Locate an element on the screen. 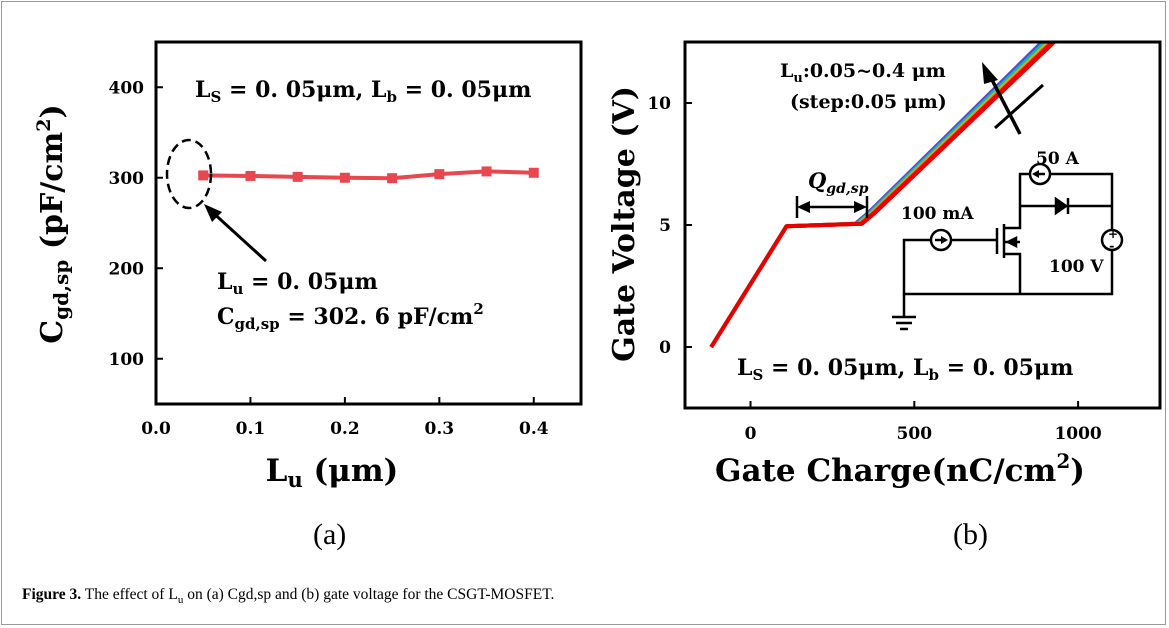 Image resolution: width=1169 pixels, height=628 pixels. sweep-cross-line is located at coordinates (1019, 106).